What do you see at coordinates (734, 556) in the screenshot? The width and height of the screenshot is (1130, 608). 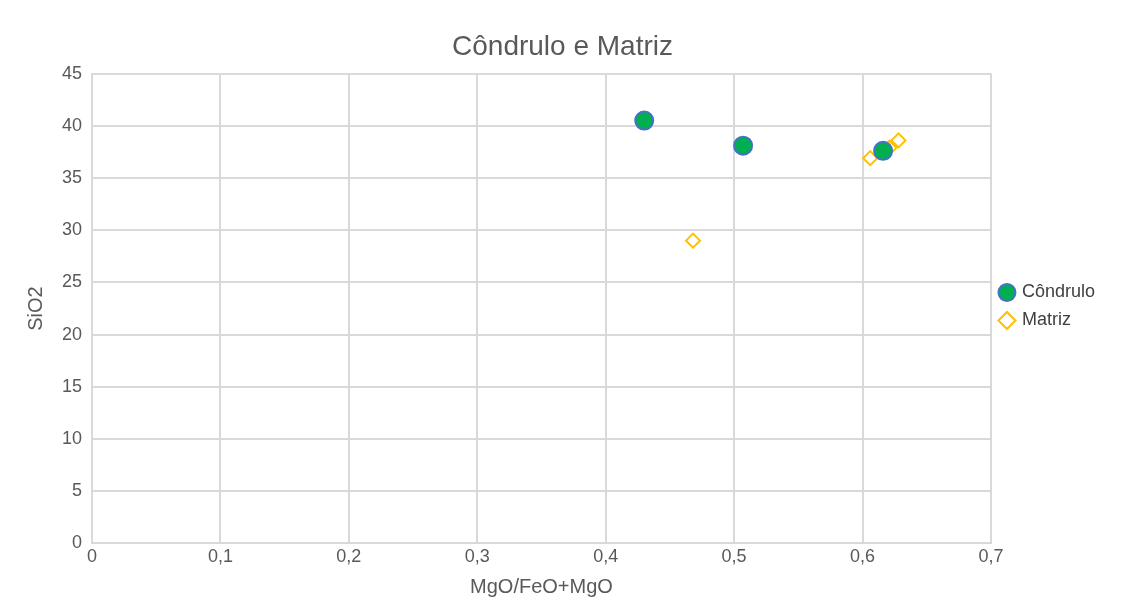 I see `x-tick-label: 0,5` at bounding box center [734, 556].